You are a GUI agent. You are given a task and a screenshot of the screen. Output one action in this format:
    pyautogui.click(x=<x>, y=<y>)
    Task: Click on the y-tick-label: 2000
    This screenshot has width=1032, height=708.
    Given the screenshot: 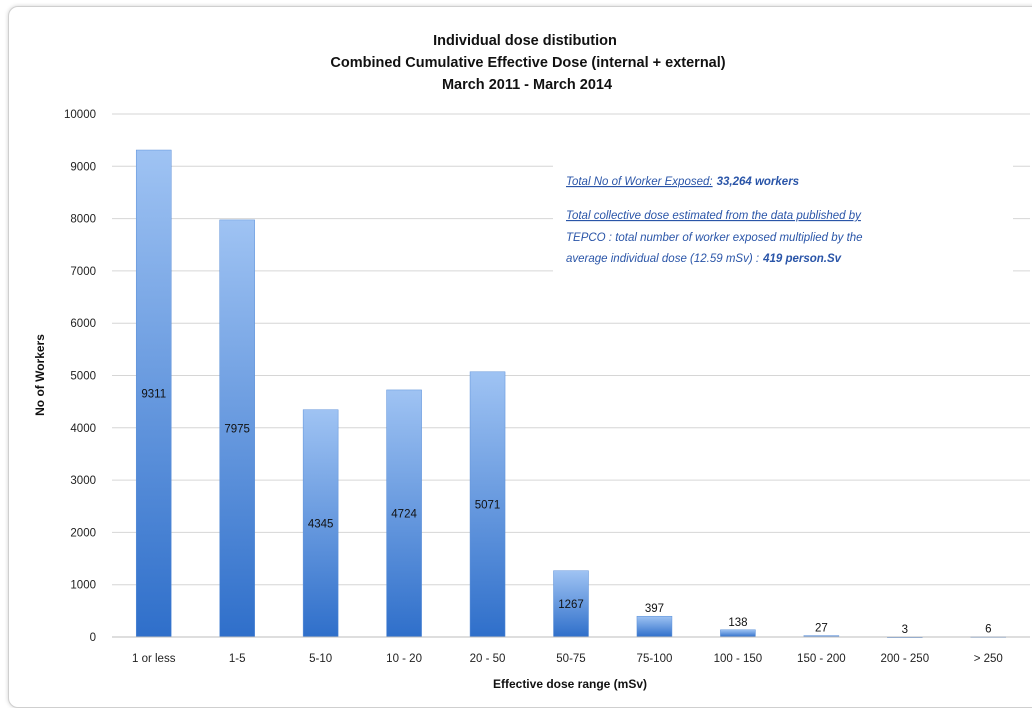 What is the action you would take?
    pyautogui.click(x=83, y=533)
    